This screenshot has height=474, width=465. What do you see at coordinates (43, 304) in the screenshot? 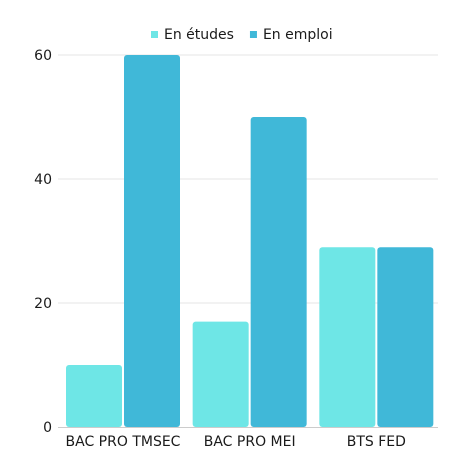
I see `y-tick-label: 20` at bounding box center [43, 304].